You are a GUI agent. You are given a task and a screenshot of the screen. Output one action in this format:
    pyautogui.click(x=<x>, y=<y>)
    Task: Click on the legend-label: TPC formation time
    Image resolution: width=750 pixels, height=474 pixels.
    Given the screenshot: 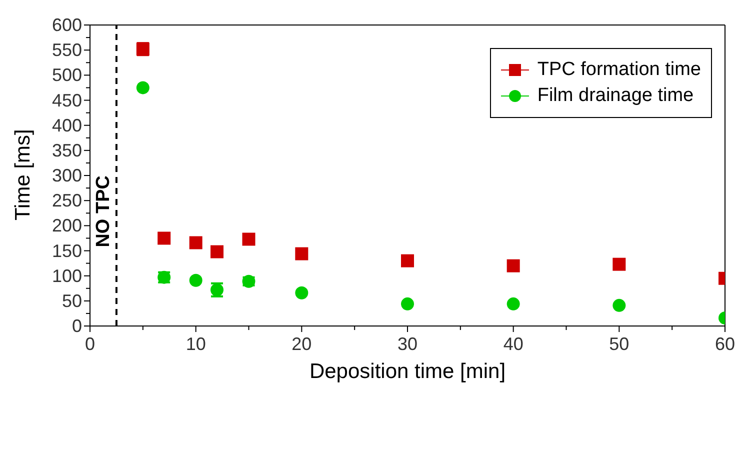 What is the action you would take?
    pyautogui.click(x=619, y=70)
    